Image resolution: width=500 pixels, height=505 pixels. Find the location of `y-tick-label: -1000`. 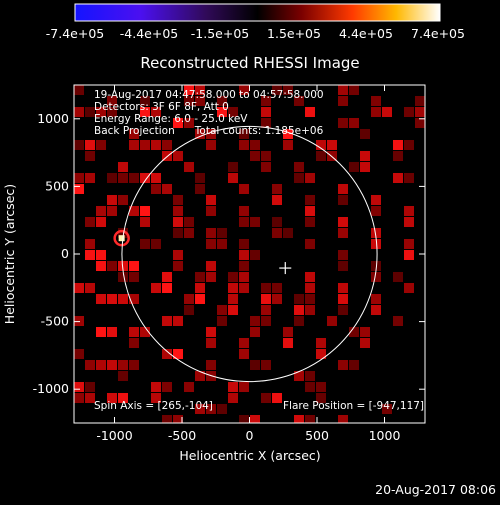

y-tick-label: -1000 is located at coordinates (51, 388).